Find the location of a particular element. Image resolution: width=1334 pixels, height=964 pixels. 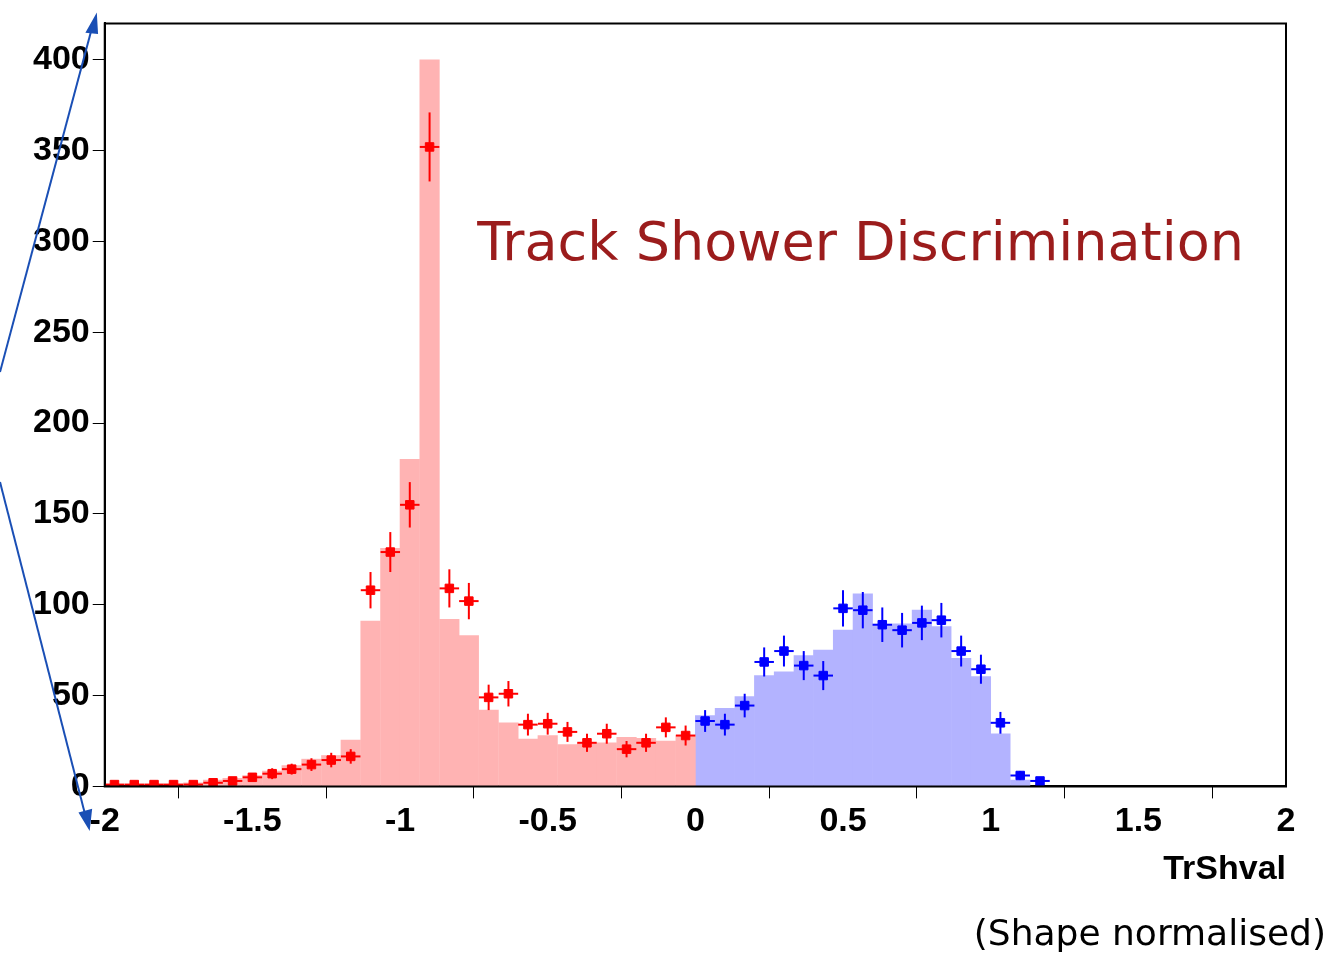

text: Track Shower Discrimination is located at coordinates (860, 242).